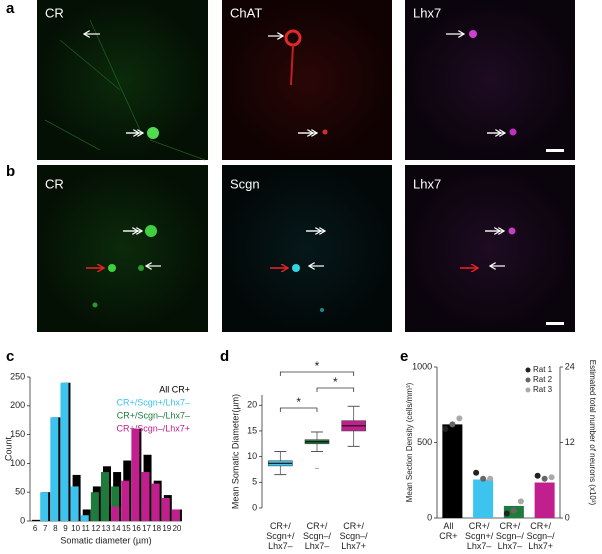  I want to click on x-tick-label: 10, so click(75, 528).